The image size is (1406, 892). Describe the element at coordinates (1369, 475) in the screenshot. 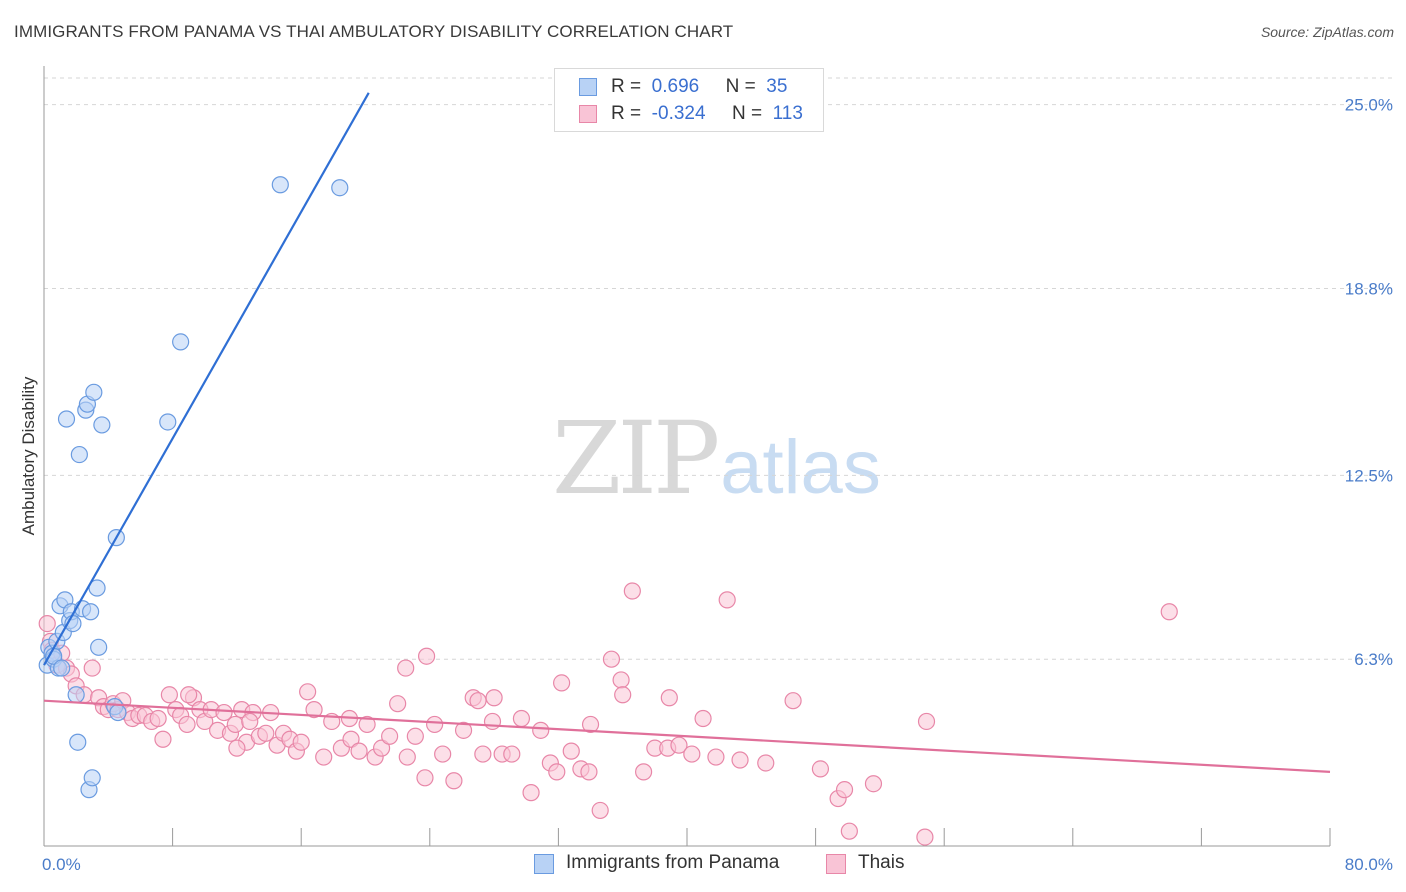

I see `y-tick-label: 12.5%` at that location.